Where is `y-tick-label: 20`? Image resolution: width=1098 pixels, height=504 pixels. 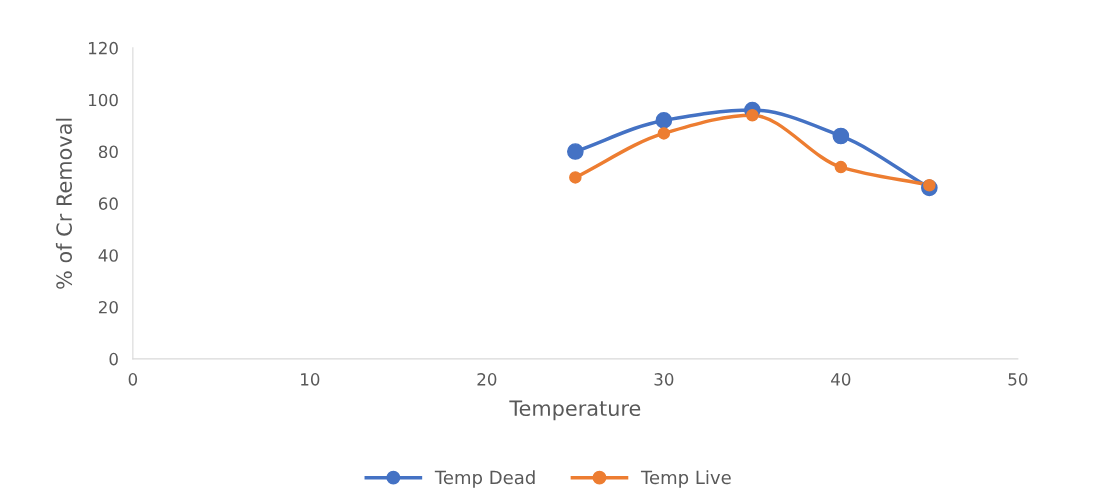
y-tick-label: 20 is located at coordinates (108, 307).